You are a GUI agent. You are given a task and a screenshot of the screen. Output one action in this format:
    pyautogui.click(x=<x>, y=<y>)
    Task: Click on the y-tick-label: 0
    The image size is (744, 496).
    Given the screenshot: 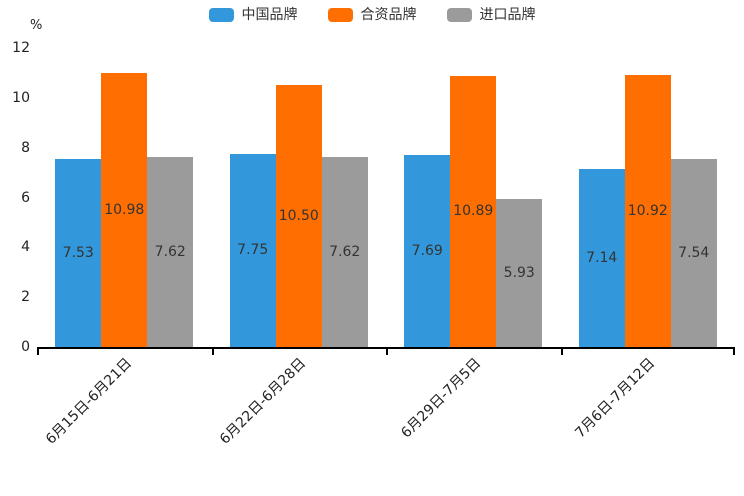 What is the action you would take?
    pyautogui.click(x=25, y=347)
    